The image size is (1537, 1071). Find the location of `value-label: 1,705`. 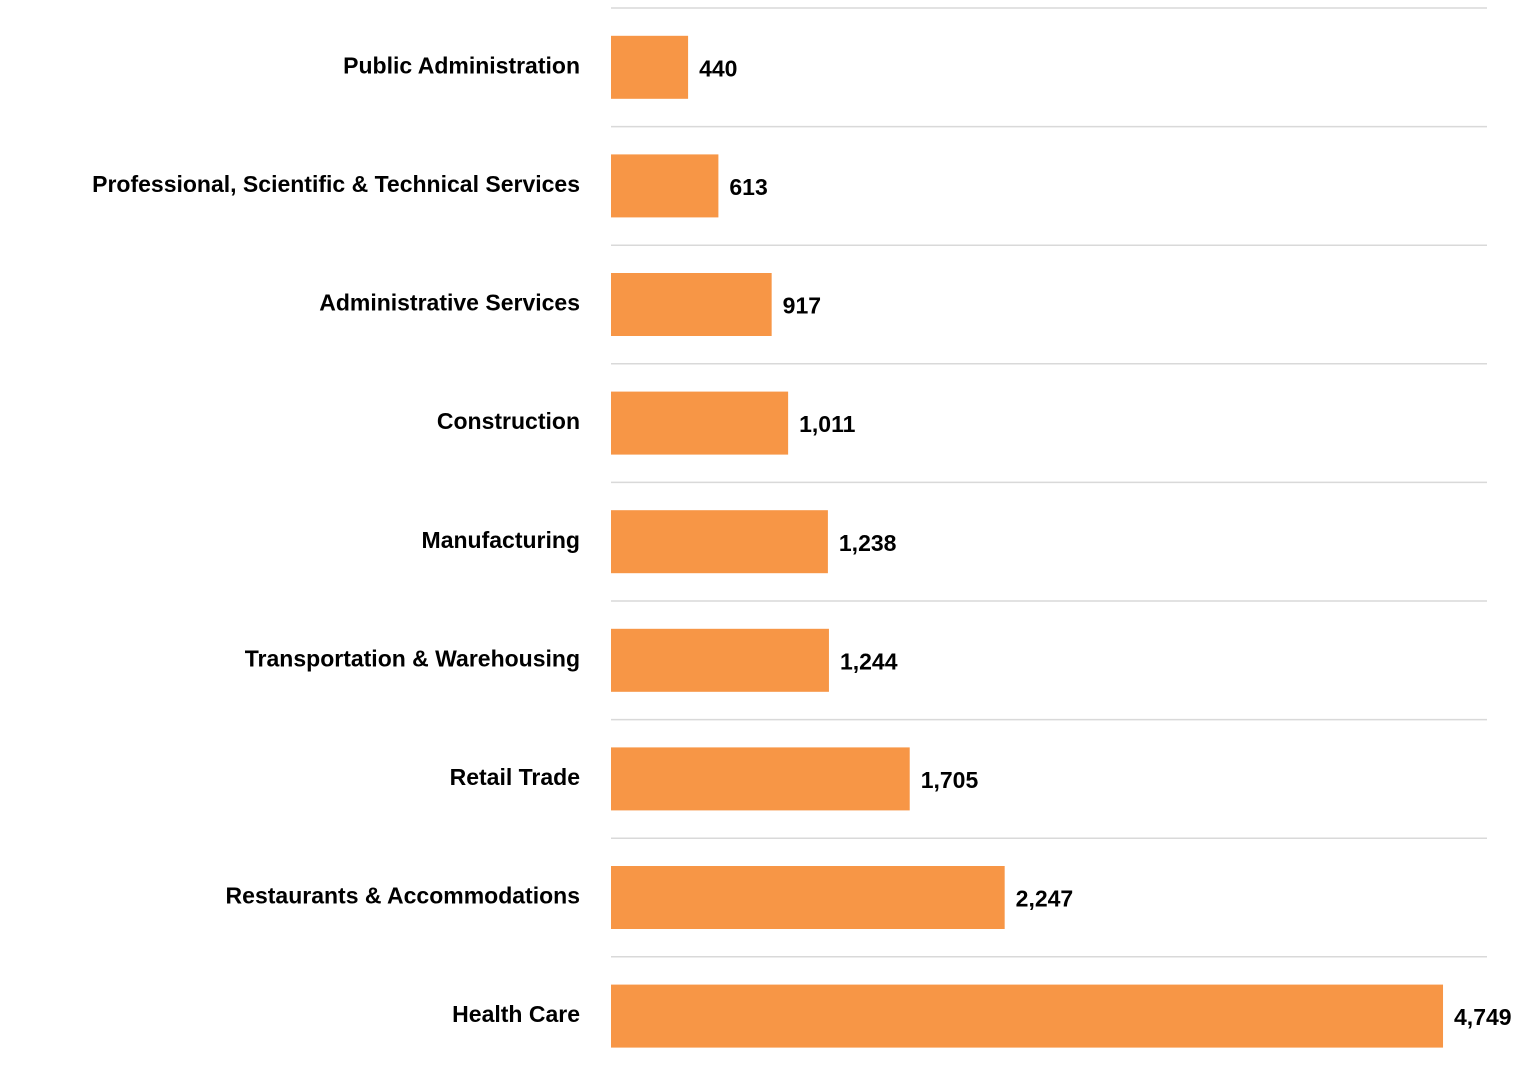

value-label: 1,705 is located at coordinates (950, 780).